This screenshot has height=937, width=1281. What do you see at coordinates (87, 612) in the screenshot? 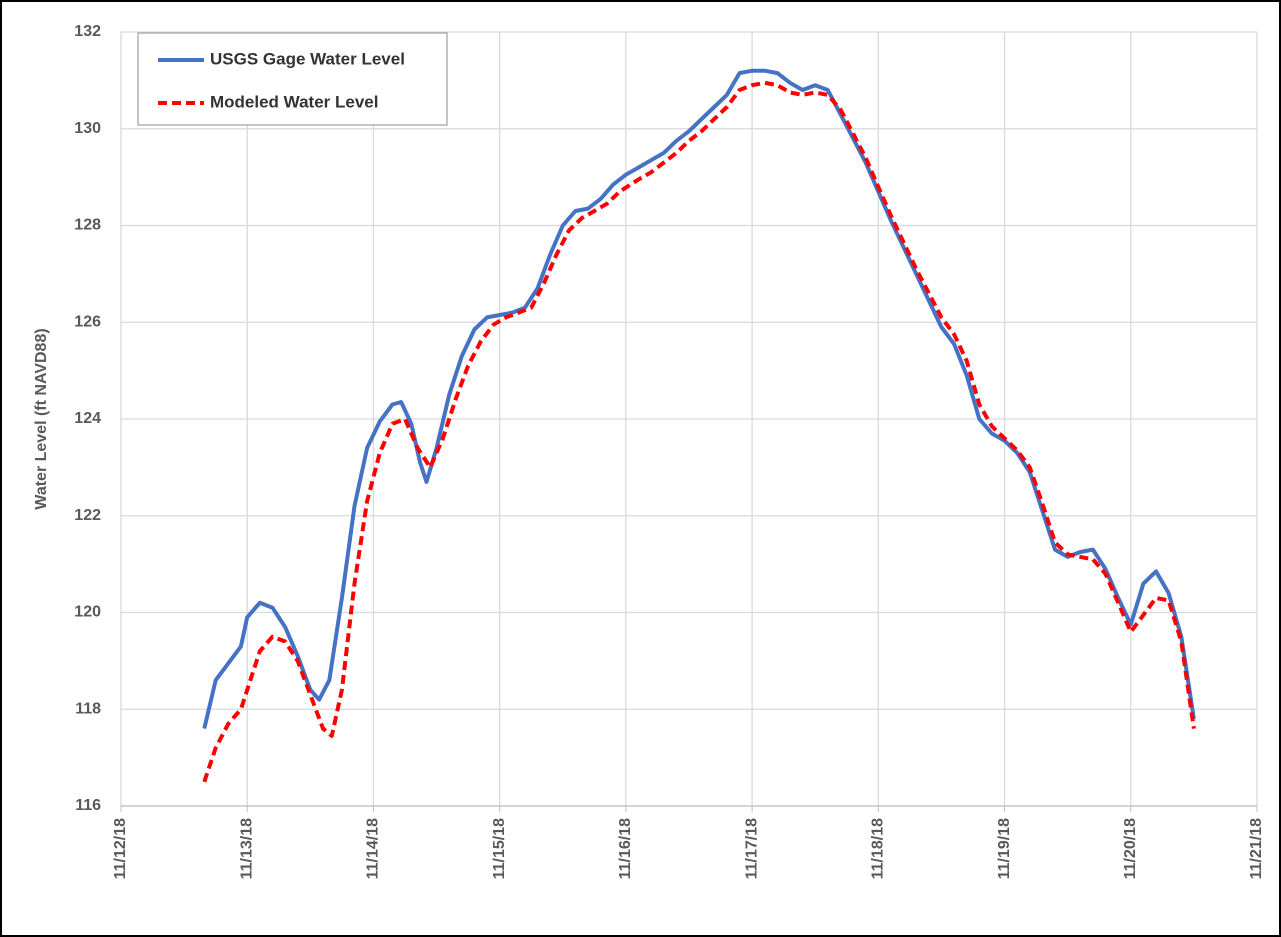
I see `y-tick-label: 120` at bounding box center [87, 612].